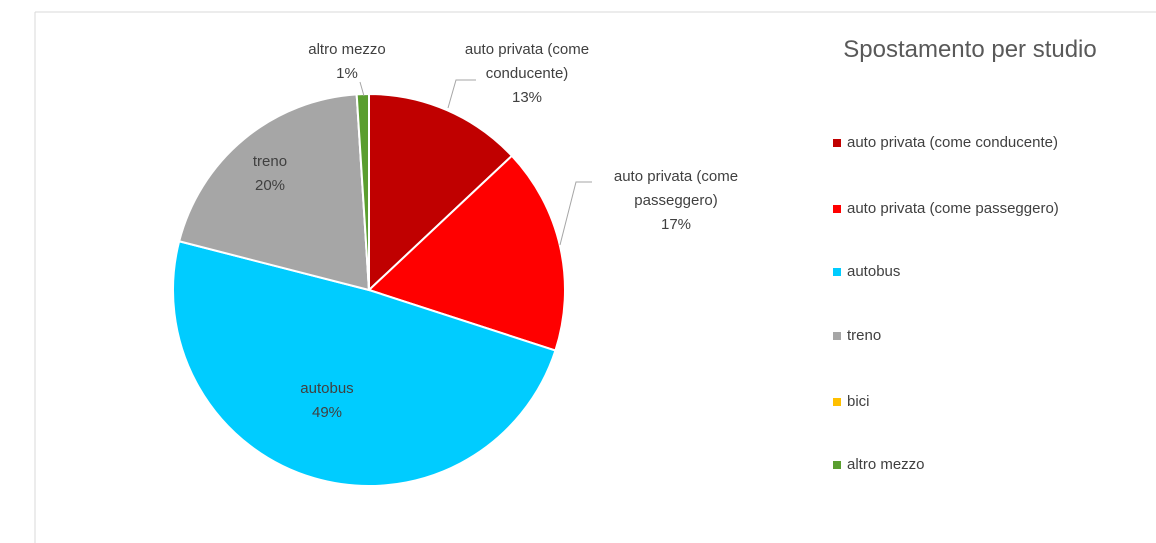 Image resolution: width=1156 pixels, height=543 pixels. Describe the element at coordinates (327, 388) in the screenshot. I see `slice-label: autobus` at that location.